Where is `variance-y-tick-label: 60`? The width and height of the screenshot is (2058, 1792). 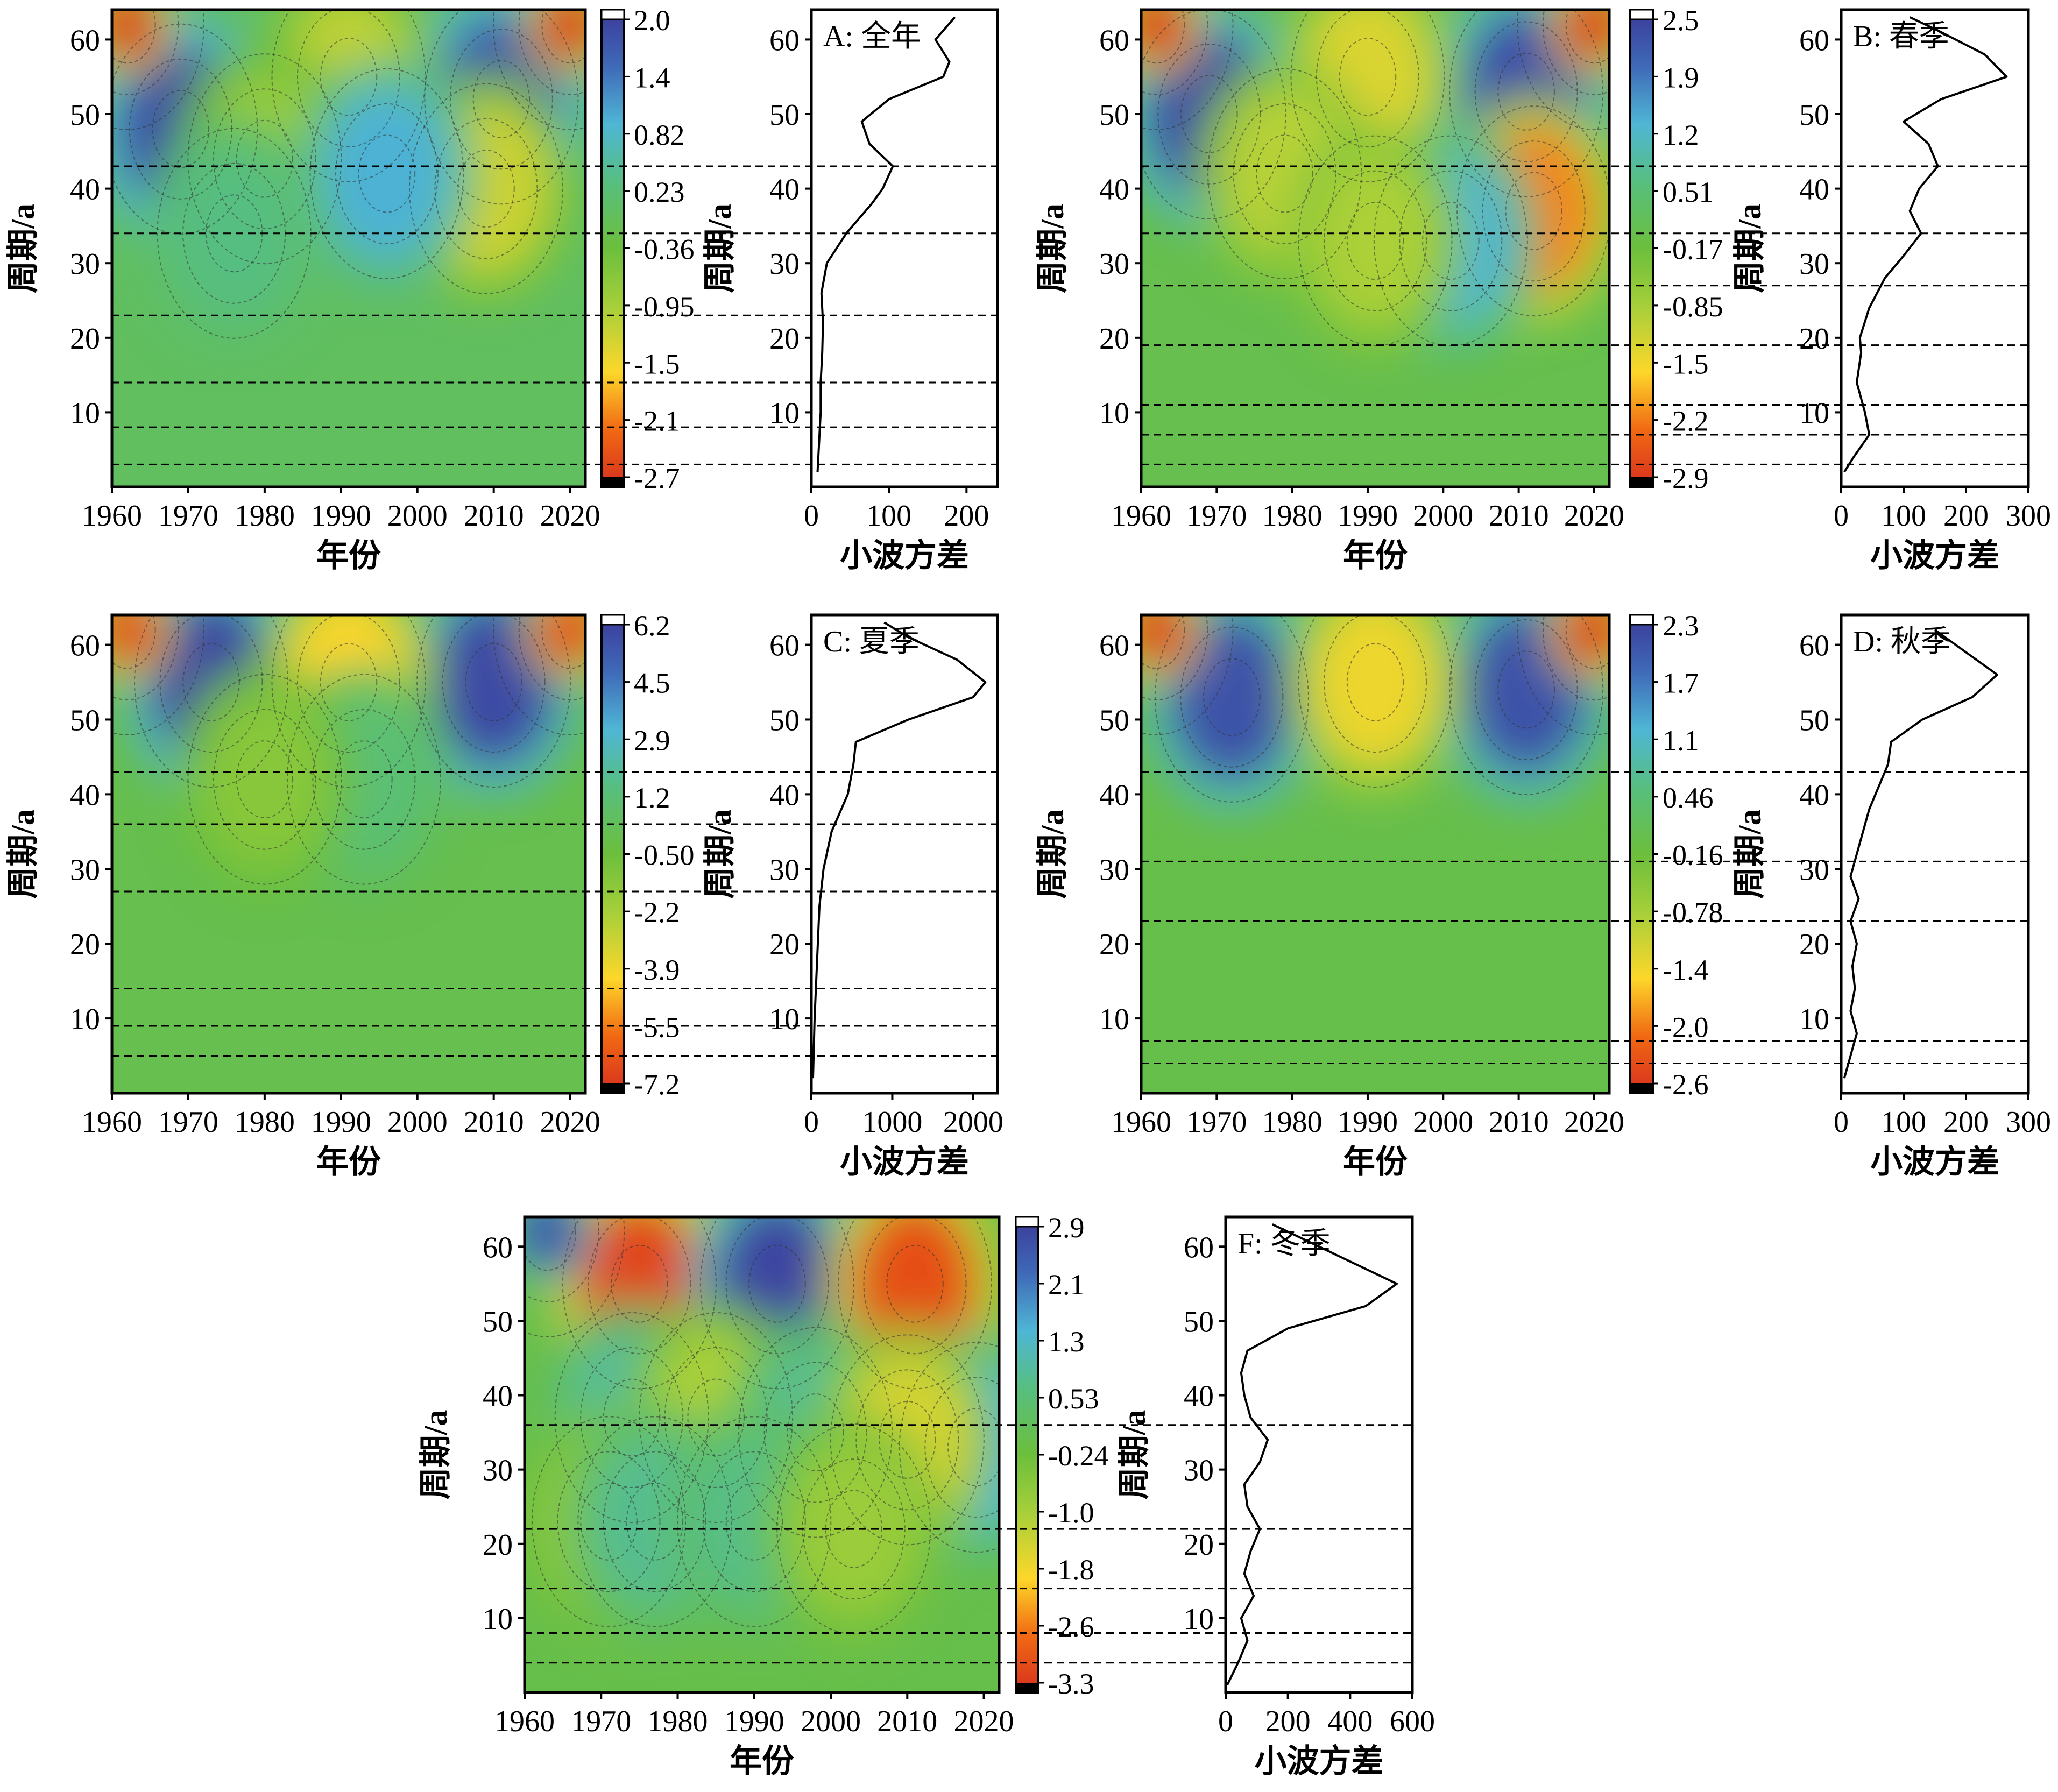
variance-y-tick-label: 60 is located at coordinates (1814, 646).